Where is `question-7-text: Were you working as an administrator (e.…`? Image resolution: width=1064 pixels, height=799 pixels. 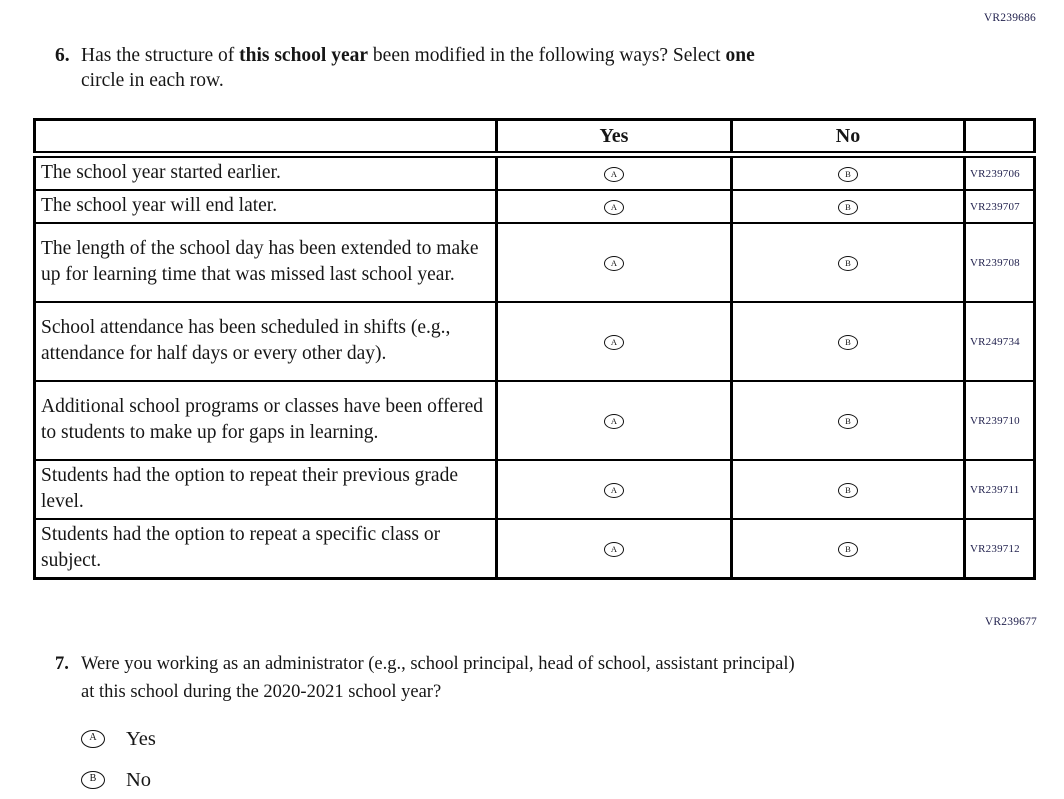
question-7-text: Were you working as an administrator (e.… is located at coordinates (438, 724).